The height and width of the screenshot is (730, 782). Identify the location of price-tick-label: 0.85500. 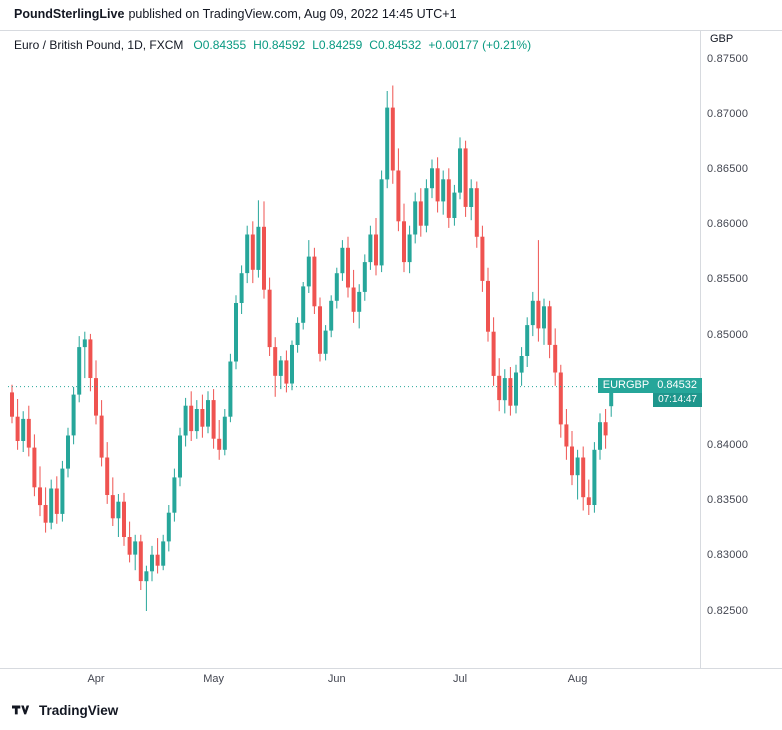
(728, 279).